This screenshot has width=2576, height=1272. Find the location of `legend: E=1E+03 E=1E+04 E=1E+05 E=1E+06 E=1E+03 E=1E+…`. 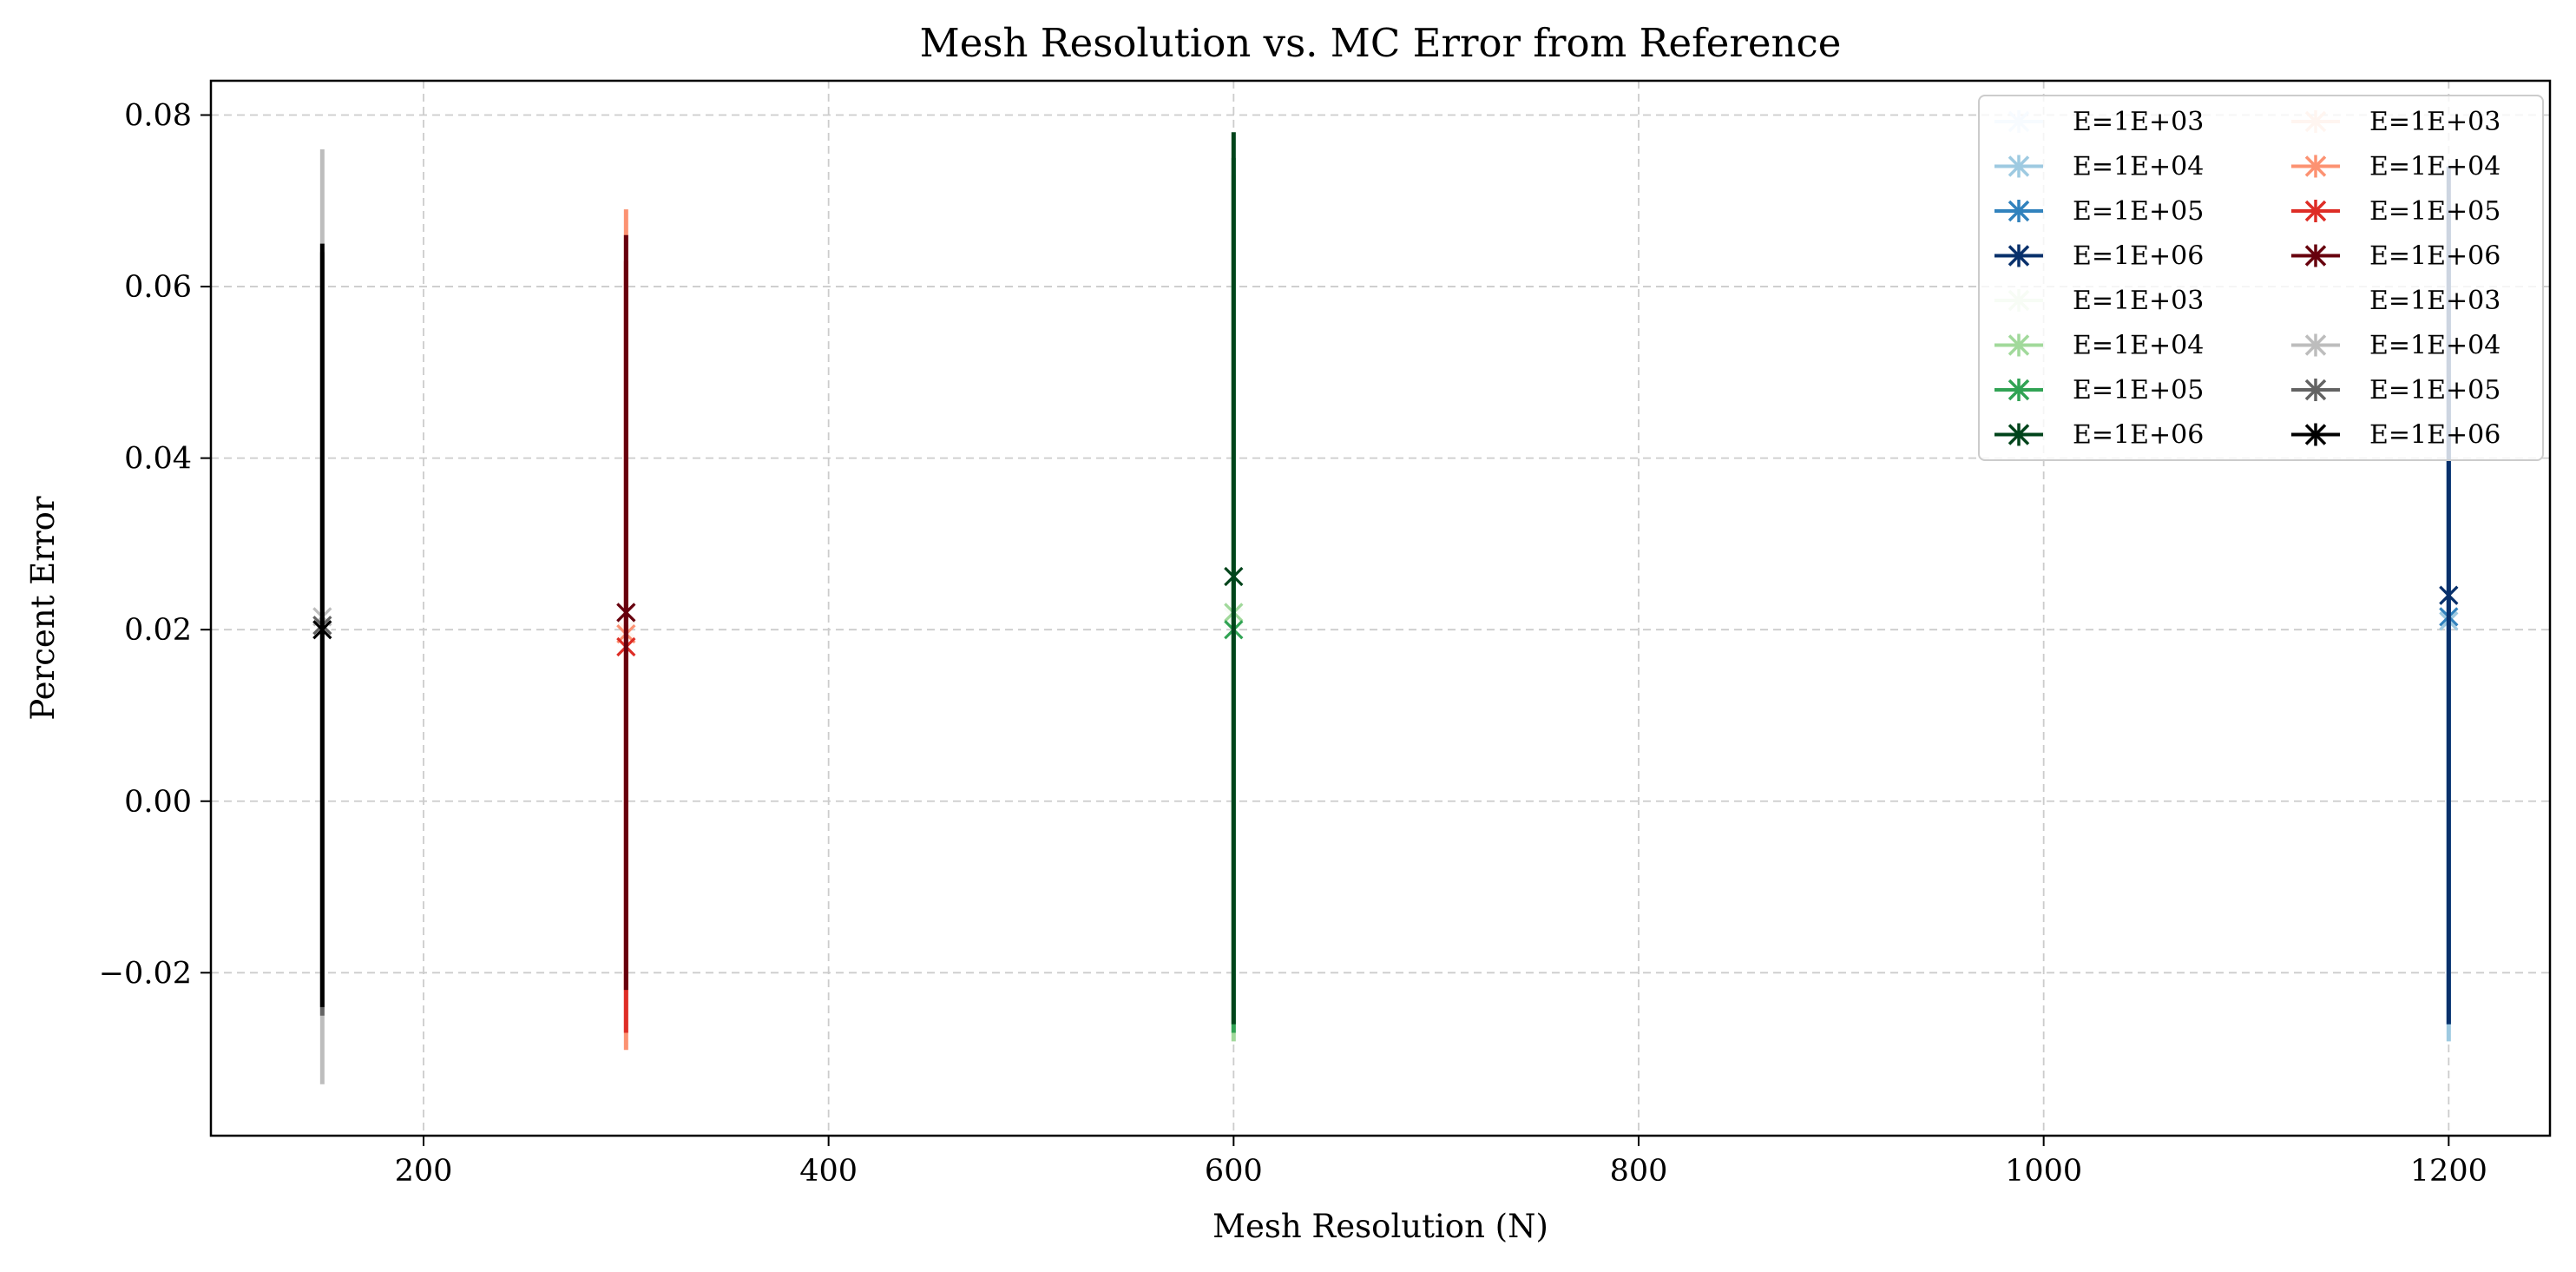

legend: E=1E+03 E=1E+04 E=1E+05 E=1E+06 E=1E+03 E=1E+… is located at coordinates (2261, 278).